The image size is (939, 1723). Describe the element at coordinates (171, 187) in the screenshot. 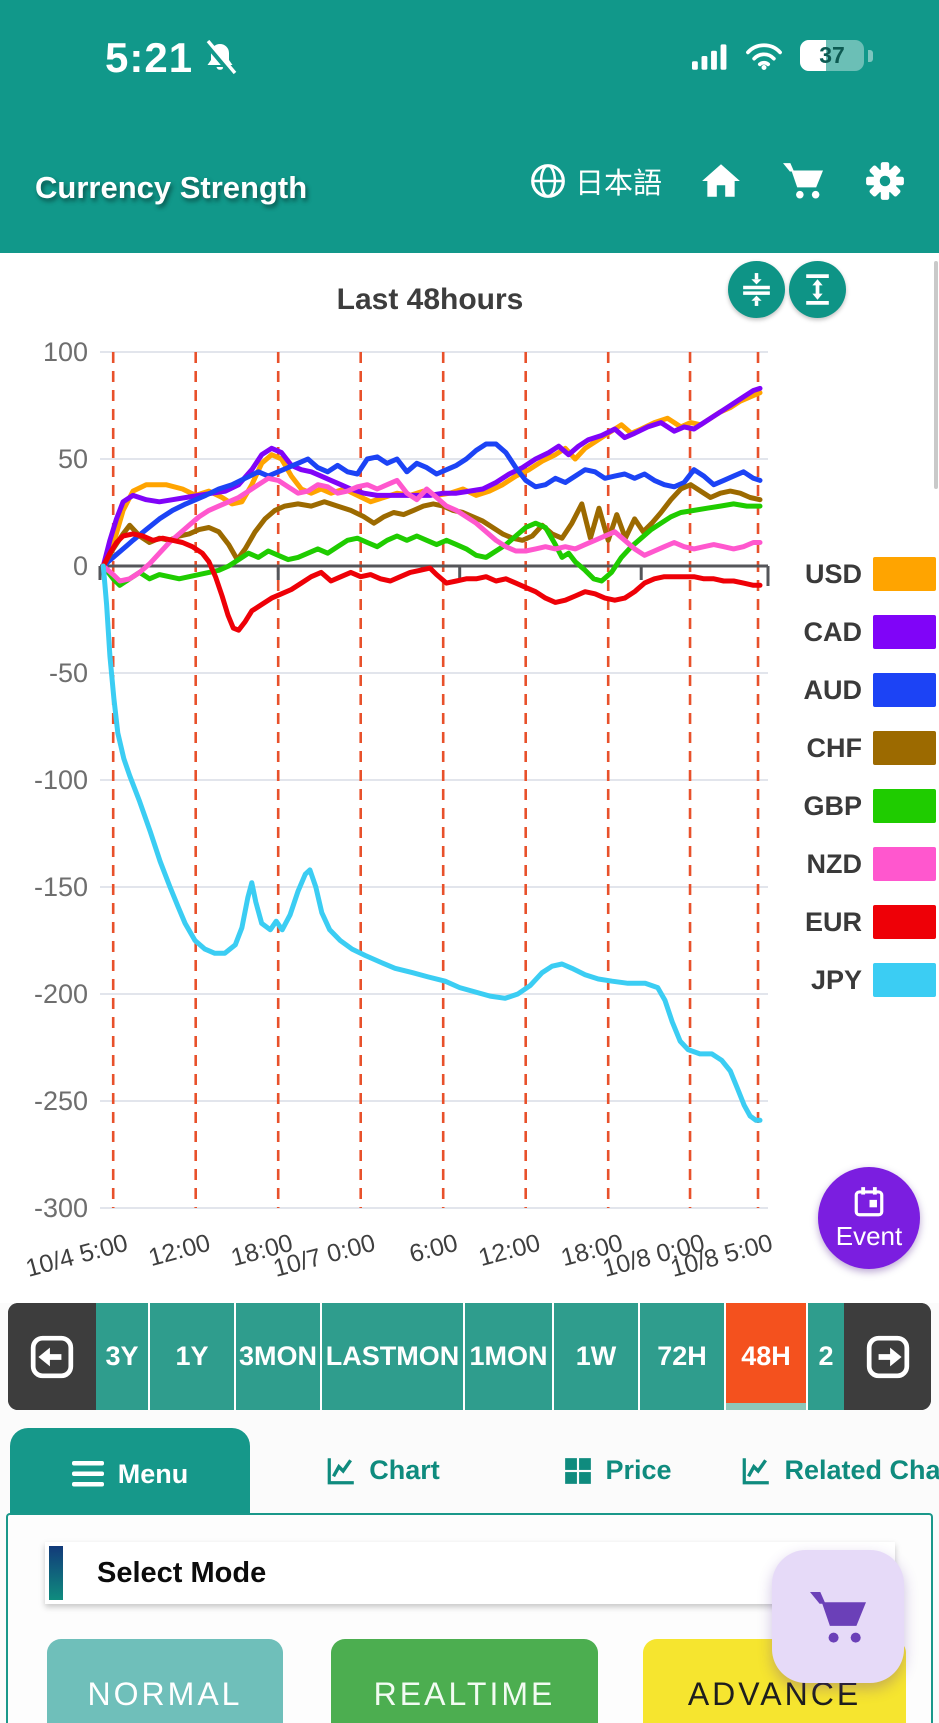

I see `app-title: Currency Strength` at that location.